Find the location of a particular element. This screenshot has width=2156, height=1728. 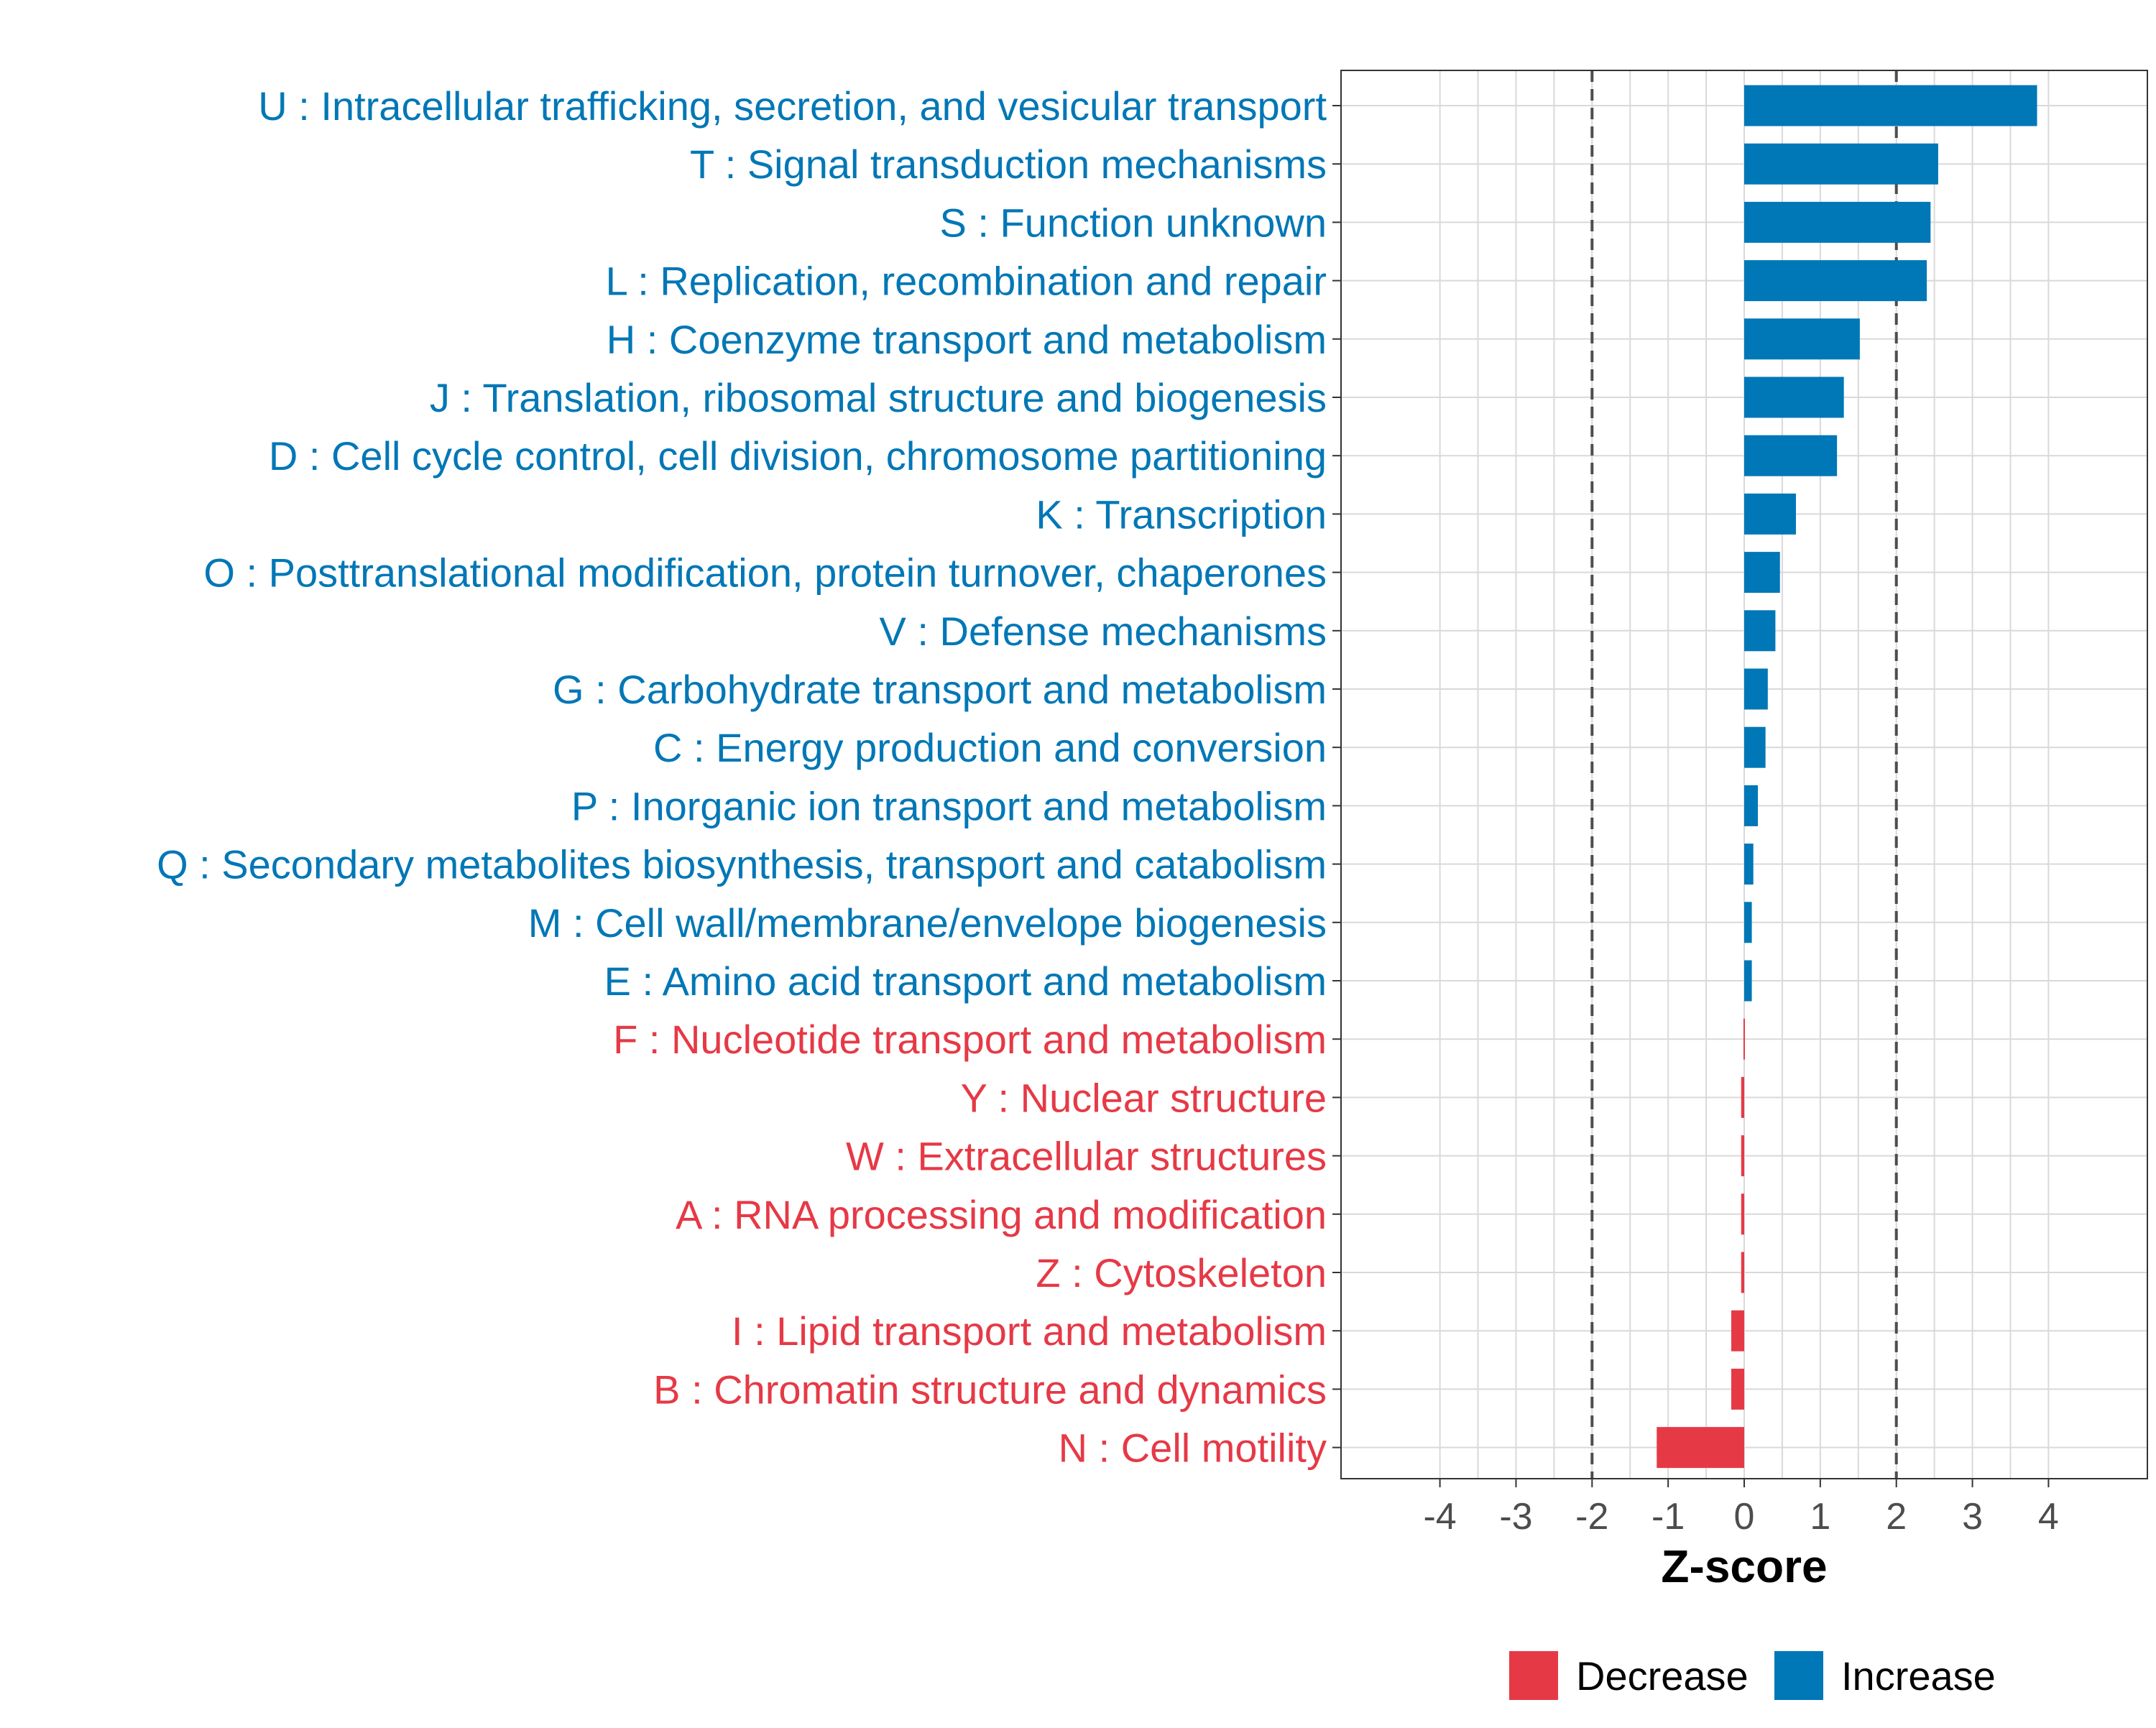

bar-b is located at coordinates (1738, 1389).